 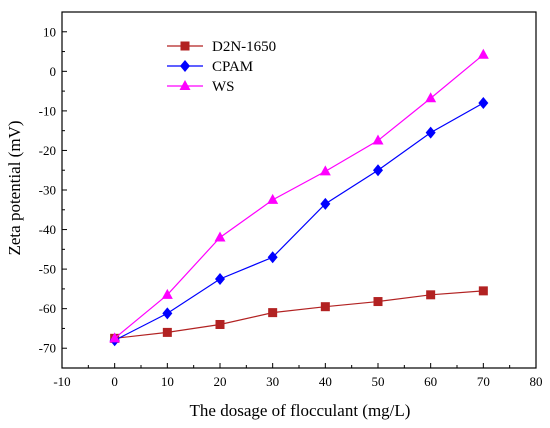 What do you see at coordinates (185, 85) in the screenshot?
I see `legend-marker-ws` at bounding box center [185, 85].